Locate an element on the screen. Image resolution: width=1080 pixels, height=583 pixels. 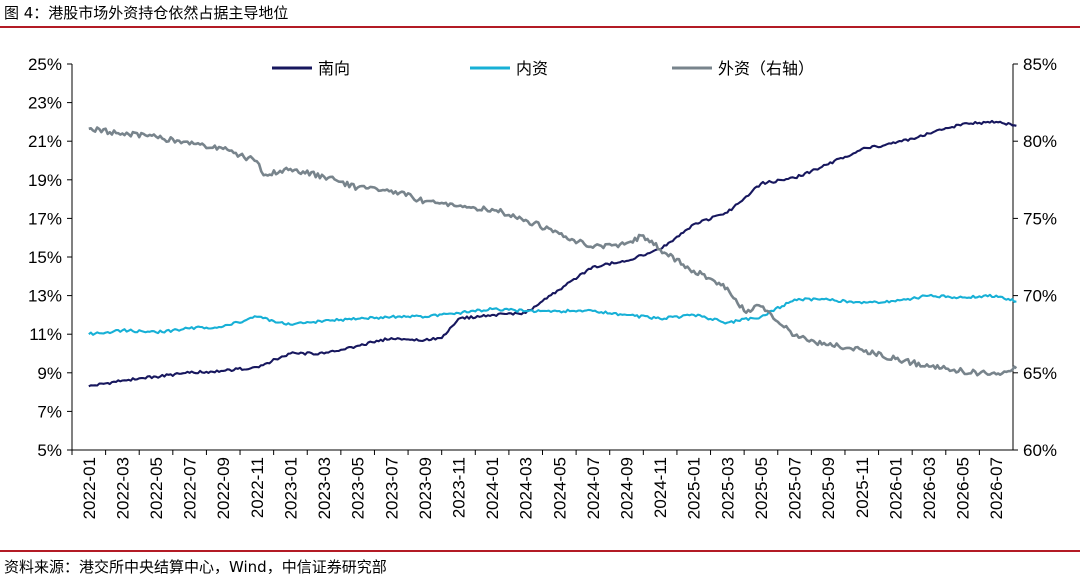
y-left-tick-label: 25% is located at coordinates (45, 64).